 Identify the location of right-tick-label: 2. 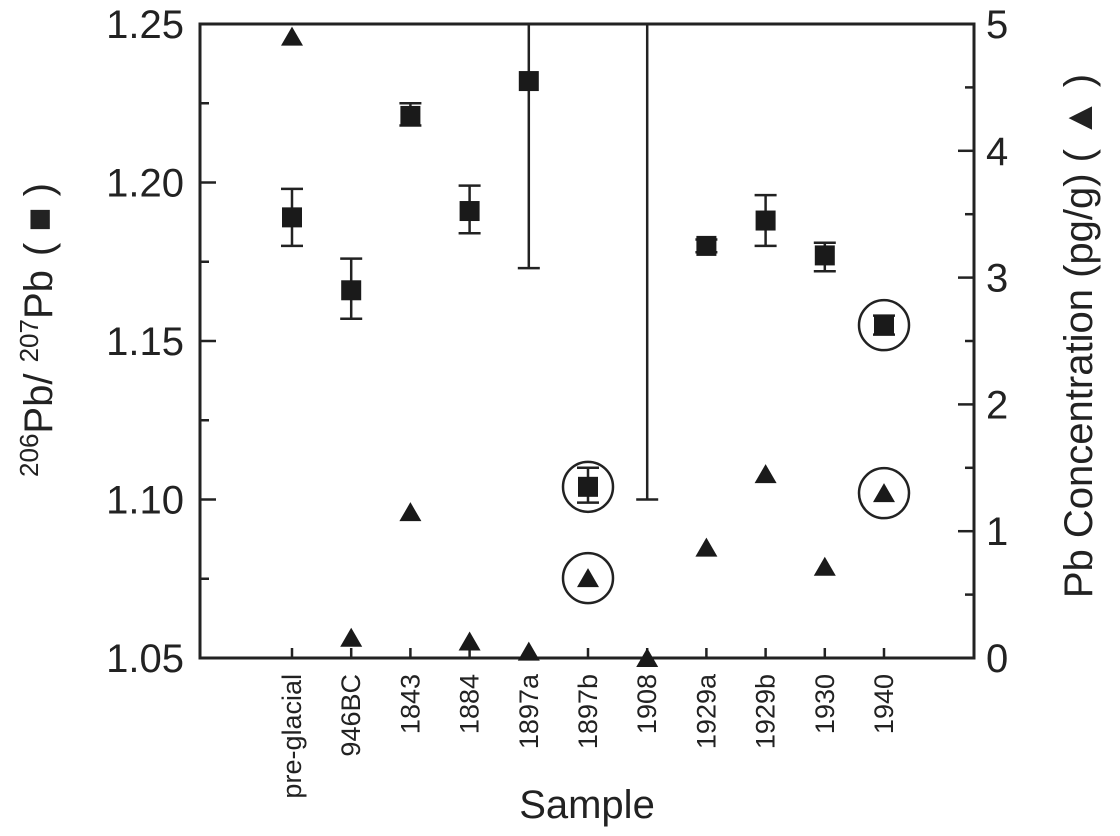
(997, 405).